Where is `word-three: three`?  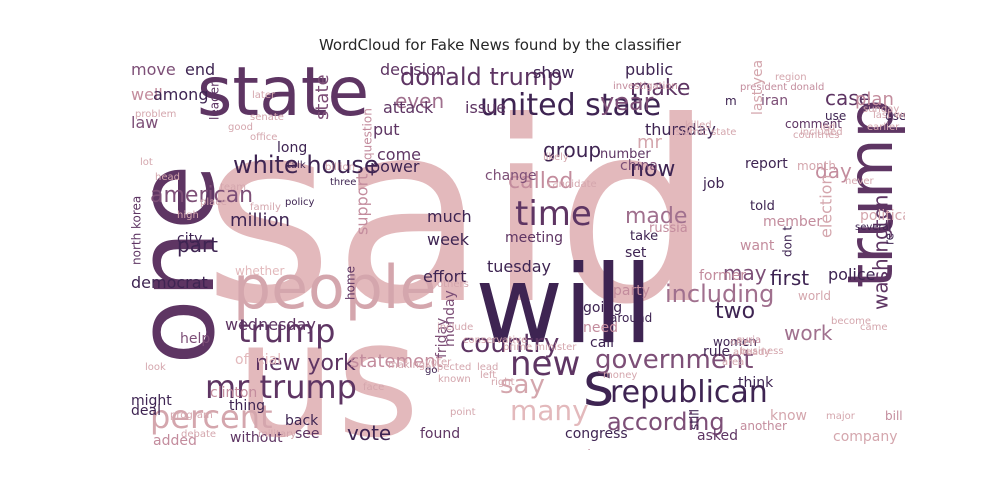
word-three: three is located at coordinates (343, 182).